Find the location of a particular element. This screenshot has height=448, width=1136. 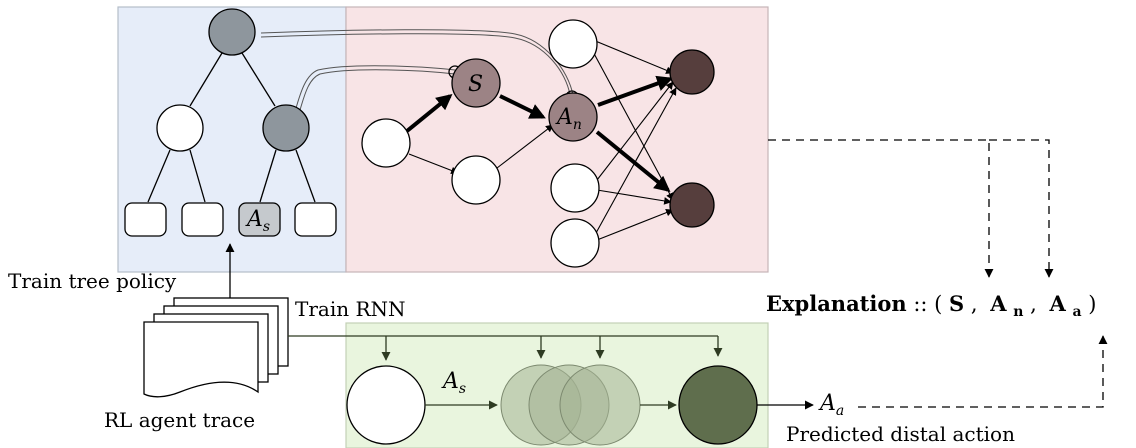

net-bottom-node is located at coordinates (575, 243).